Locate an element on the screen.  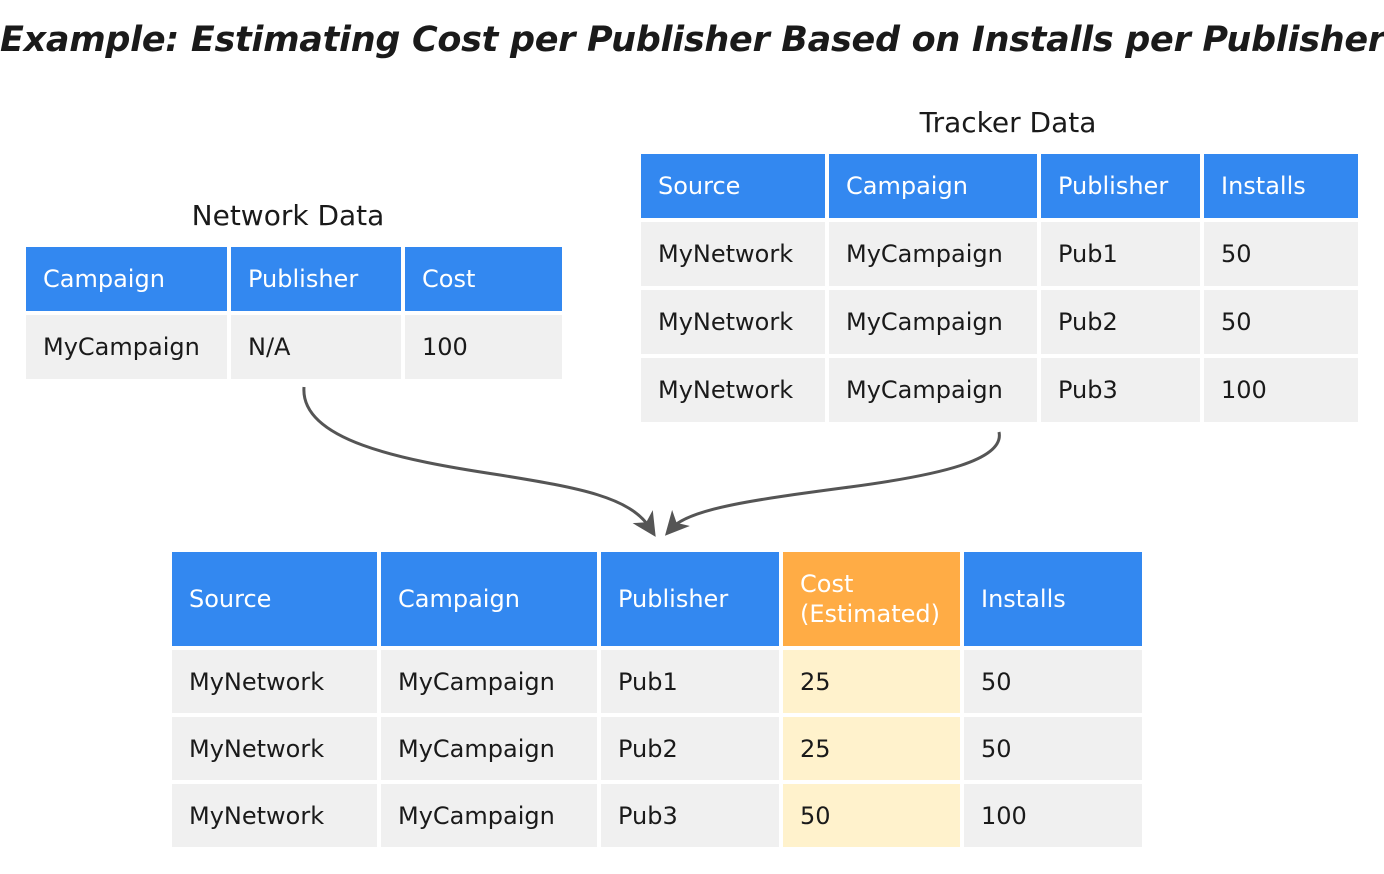
table-row: MyNetwork MyCampaign Pub2 25 50 is located at coordinates (657, 748).